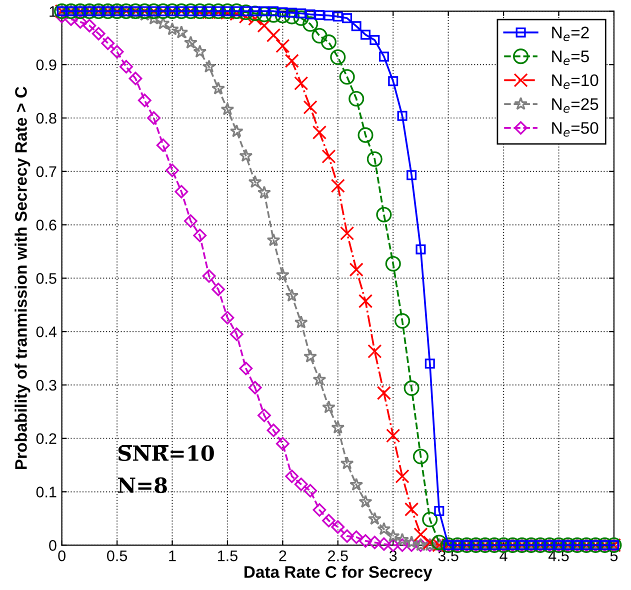 Image resolution: width=631 pixels, height=590 pixels. What do you see at coordinates (46, 172) in the screenshot?
I see `y-tick-label: 0.7` at bounding box center [46, 172].